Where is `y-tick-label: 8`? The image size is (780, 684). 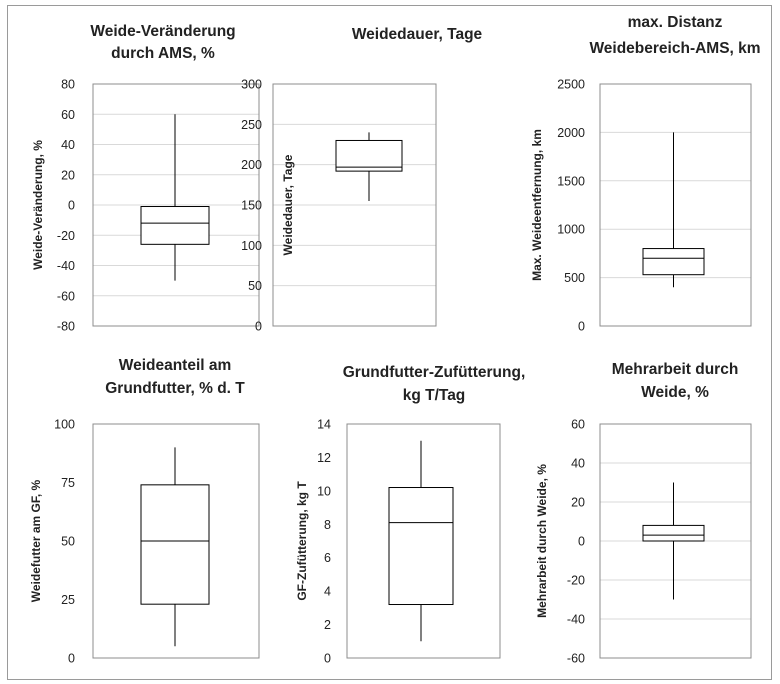
y-tick-label: 8 is located at coordinates (327, 525).